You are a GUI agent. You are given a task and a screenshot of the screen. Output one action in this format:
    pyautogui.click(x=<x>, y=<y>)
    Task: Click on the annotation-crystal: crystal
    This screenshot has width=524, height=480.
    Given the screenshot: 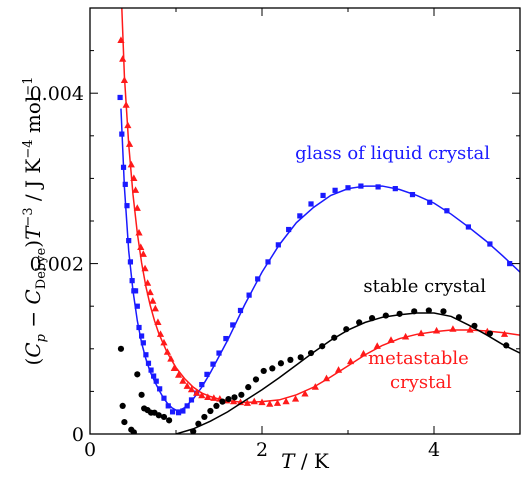 What is the action you would take?
    pyautogui.click(x=421, y=382)
    